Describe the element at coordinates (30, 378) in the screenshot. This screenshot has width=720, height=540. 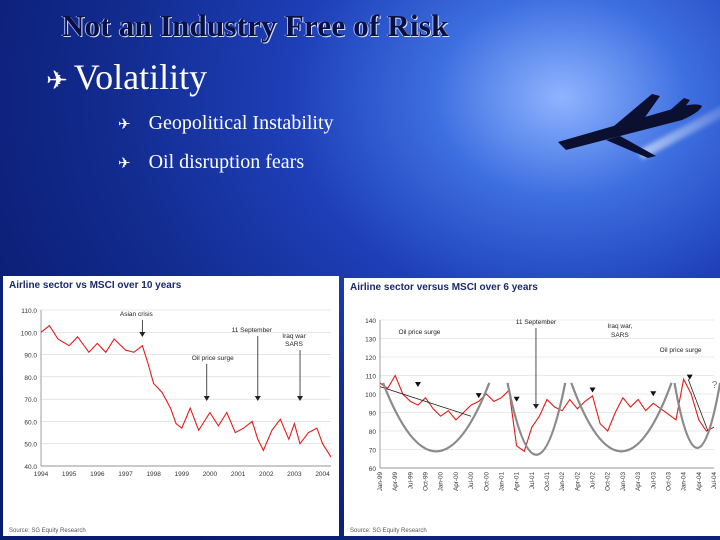
I see `y-tick-label: 80.0` at that location.